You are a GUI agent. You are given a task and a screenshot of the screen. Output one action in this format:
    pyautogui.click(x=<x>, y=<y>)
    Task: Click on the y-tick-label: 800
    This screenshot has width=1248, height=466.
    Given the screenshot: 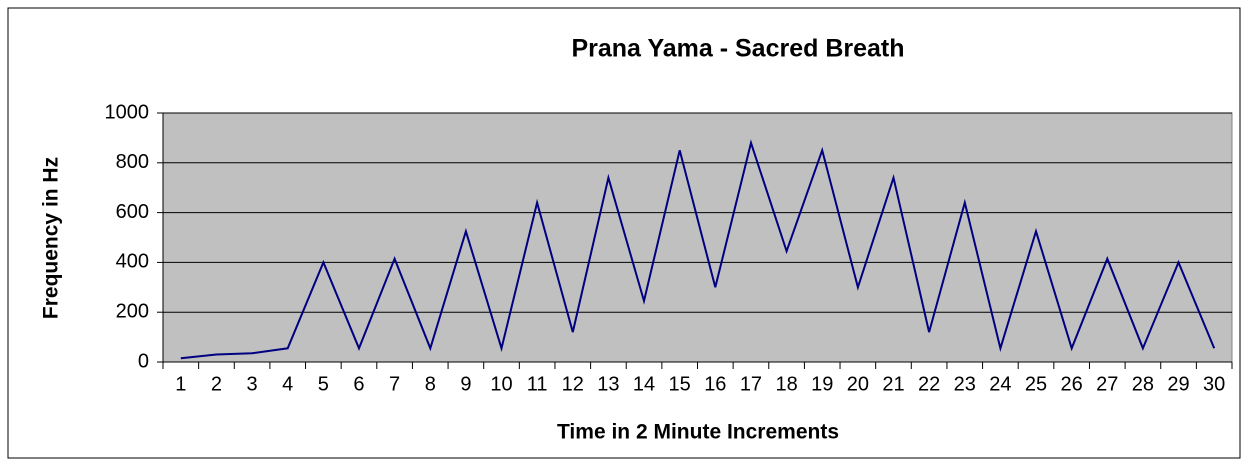 What is the action you would take?
    pyautogui.click(x=132, y=162)
    